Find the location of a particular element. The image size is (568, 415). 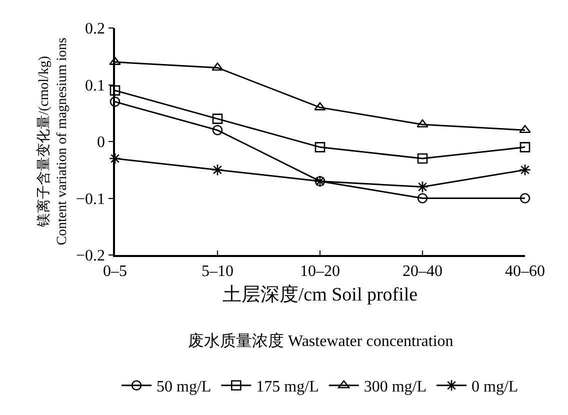

y-tick-label: −0.1 is located at coordinates (91, 199).